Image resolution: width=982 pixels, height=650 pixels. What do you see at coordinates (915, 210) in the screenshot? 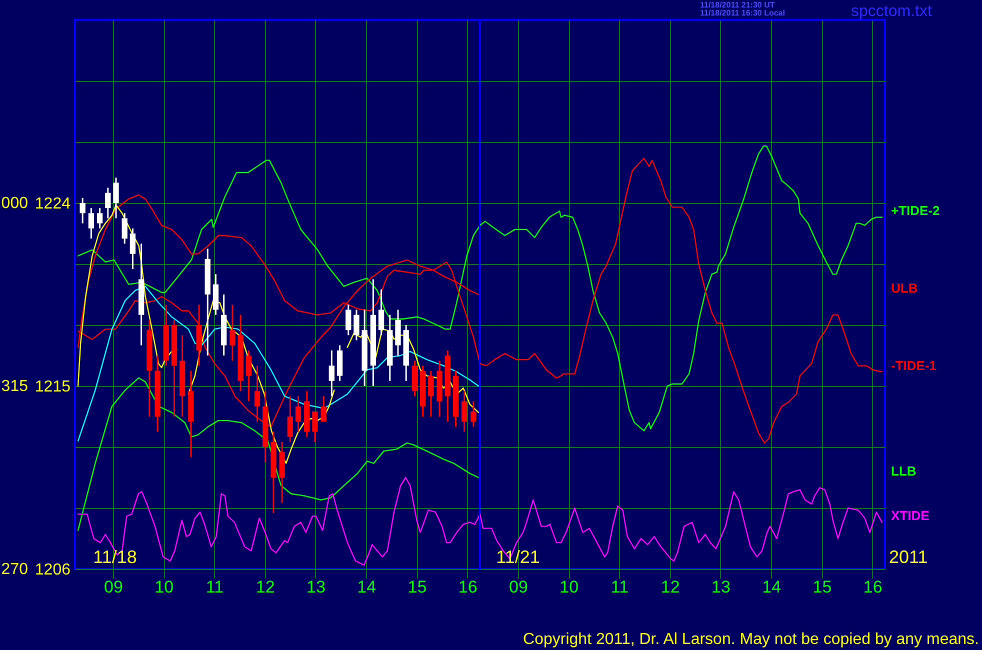
I see `series-label: +TIDE-2` at bounding box center [915, 210].